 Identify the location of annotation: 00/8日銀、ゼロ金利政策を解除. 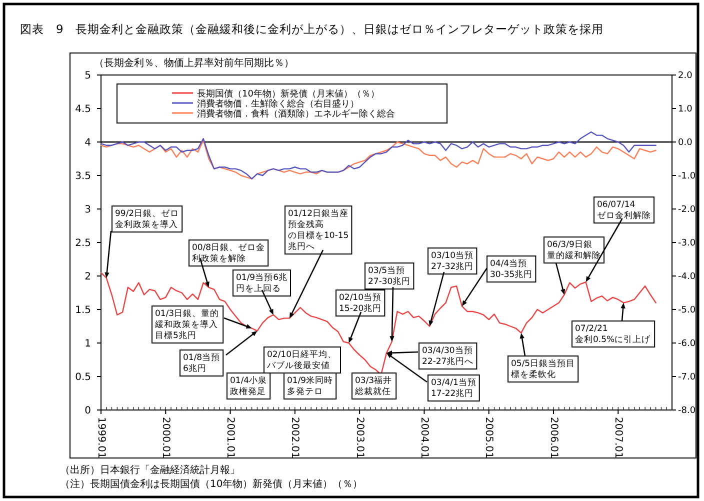
(228, 253).